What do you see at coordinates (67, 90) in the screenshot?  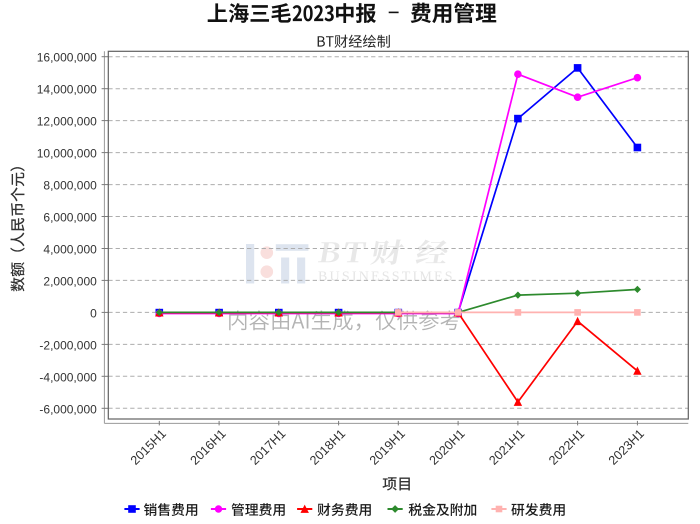 I see `svg-text: 14,000,000` at bounding box center [67, 90].